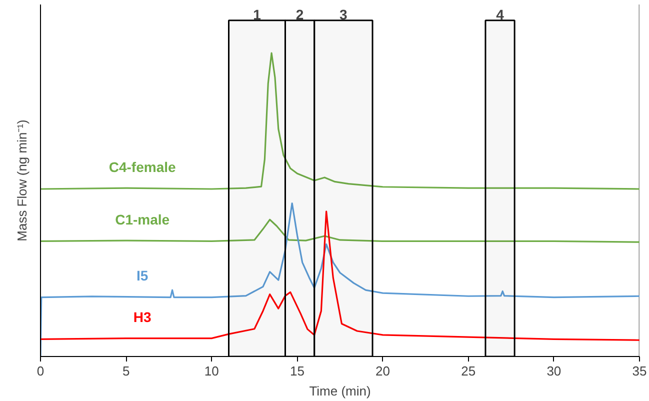  What do you see at coordinates (142, 219) in the screenshot?
I see `series-label: C1-male` at bounding box center [142, 219].